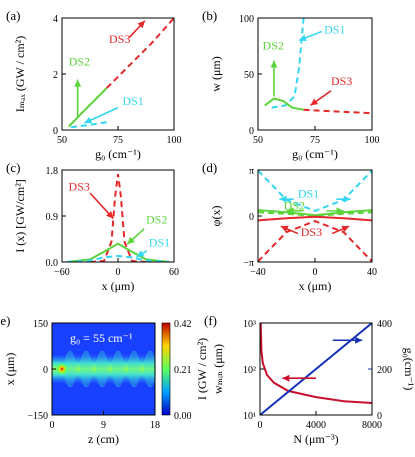  What do you see at coordinates (20, 216) in the screenshot?
I see `ylabel: I (x) [GW/cm²]` at bounding box center [20, 216].